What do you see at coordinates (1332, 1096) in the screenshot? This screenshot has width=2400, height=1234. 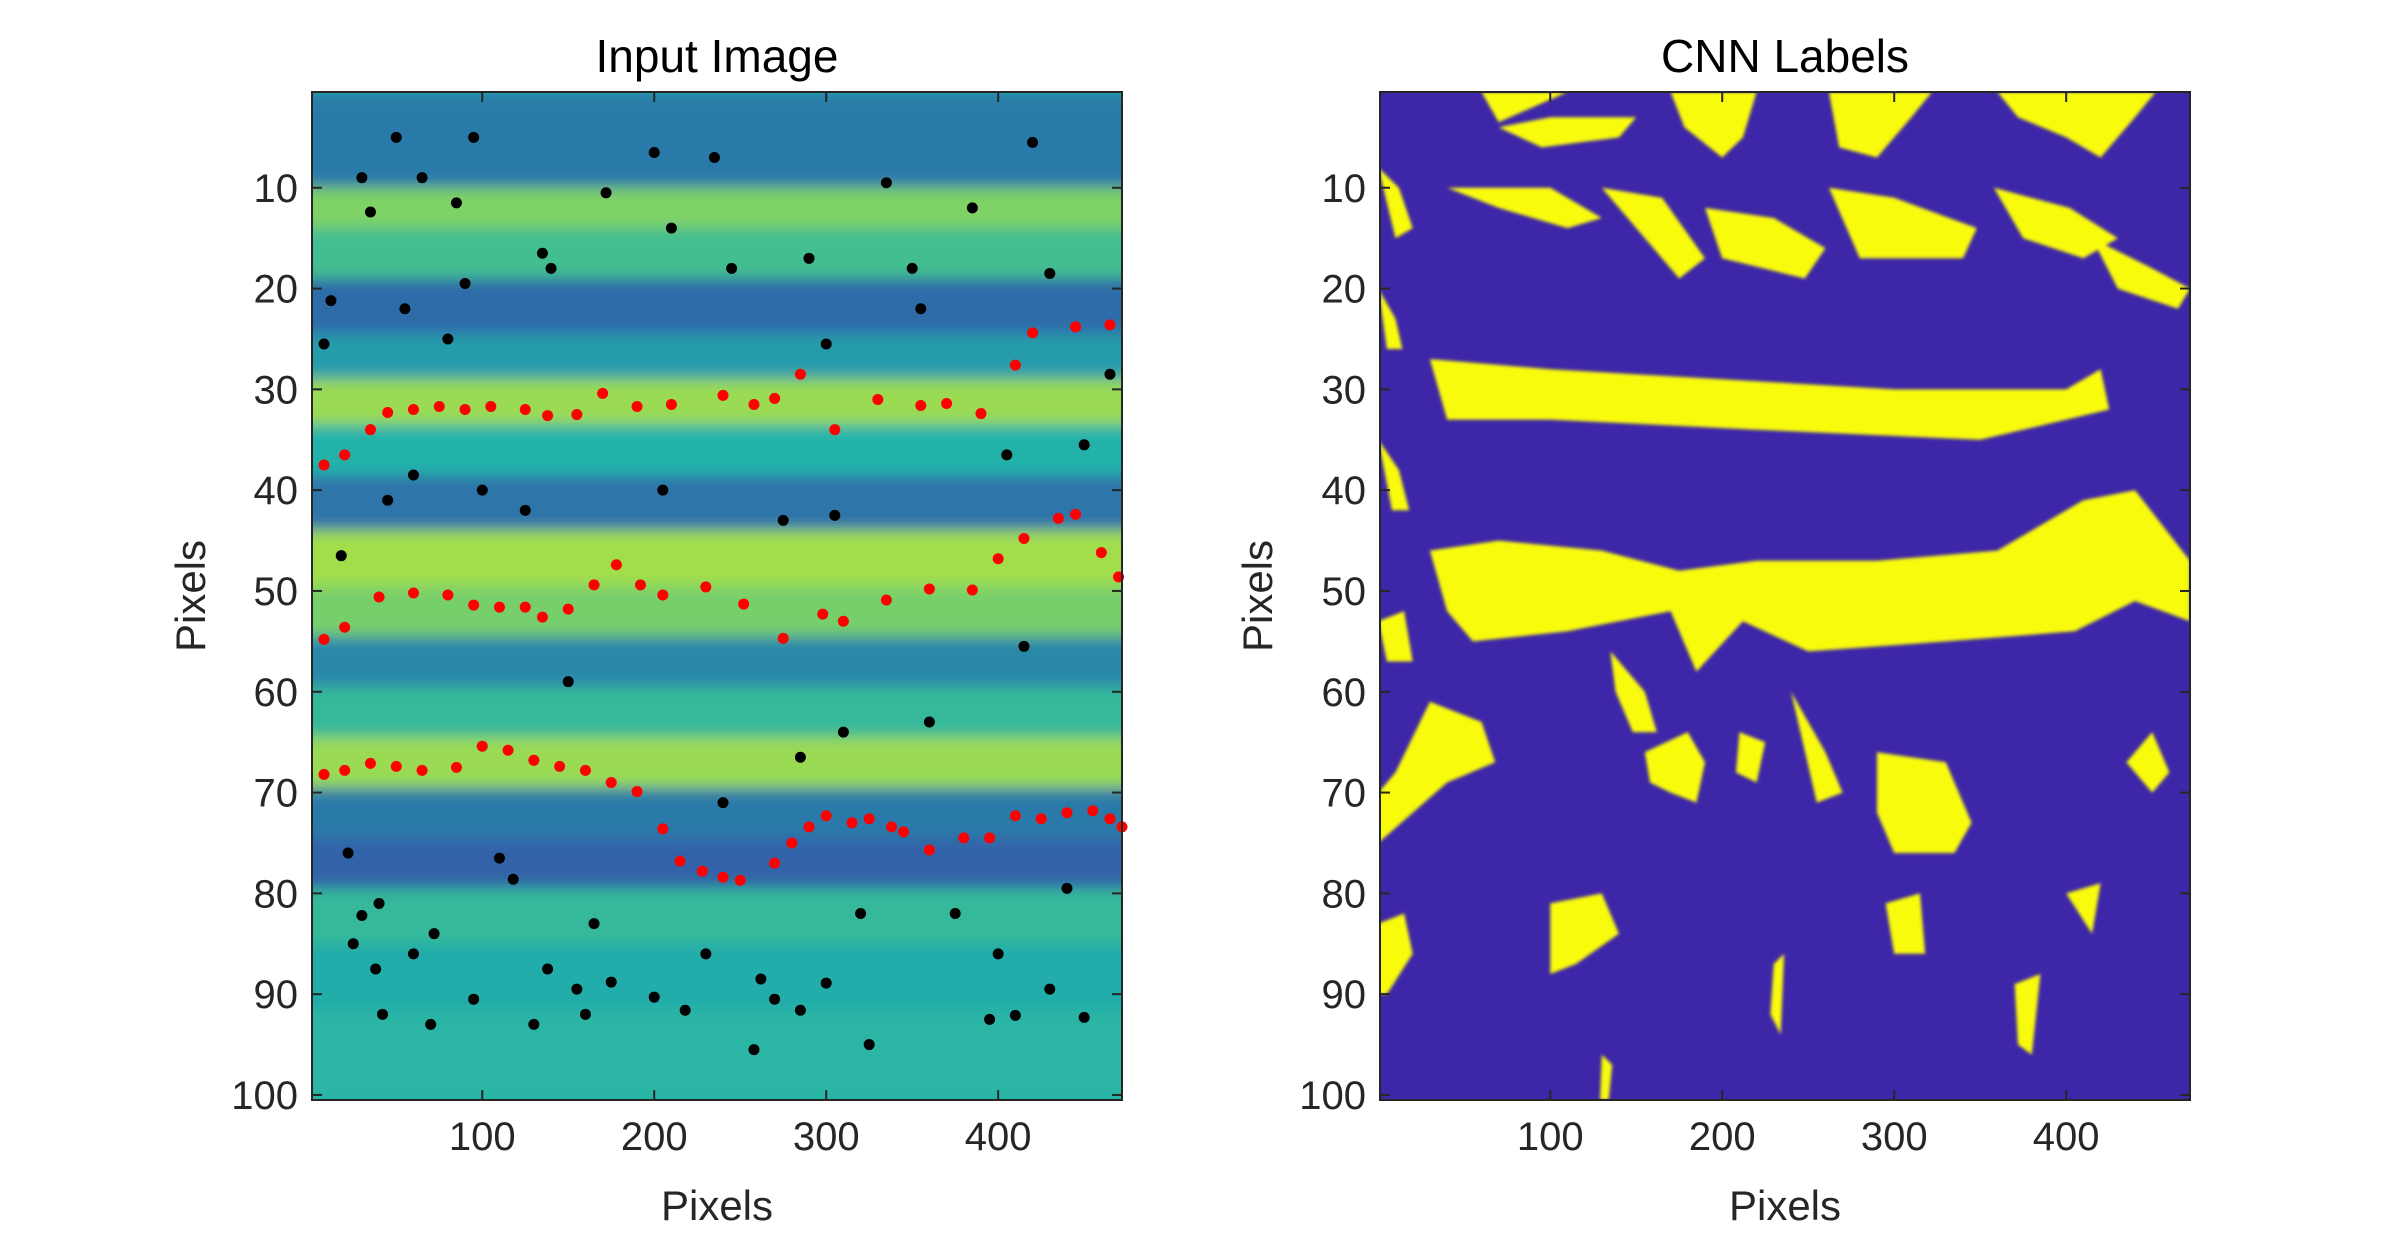 I see `right-y-tick-label: 100` at bounding box center [1332, 1096].